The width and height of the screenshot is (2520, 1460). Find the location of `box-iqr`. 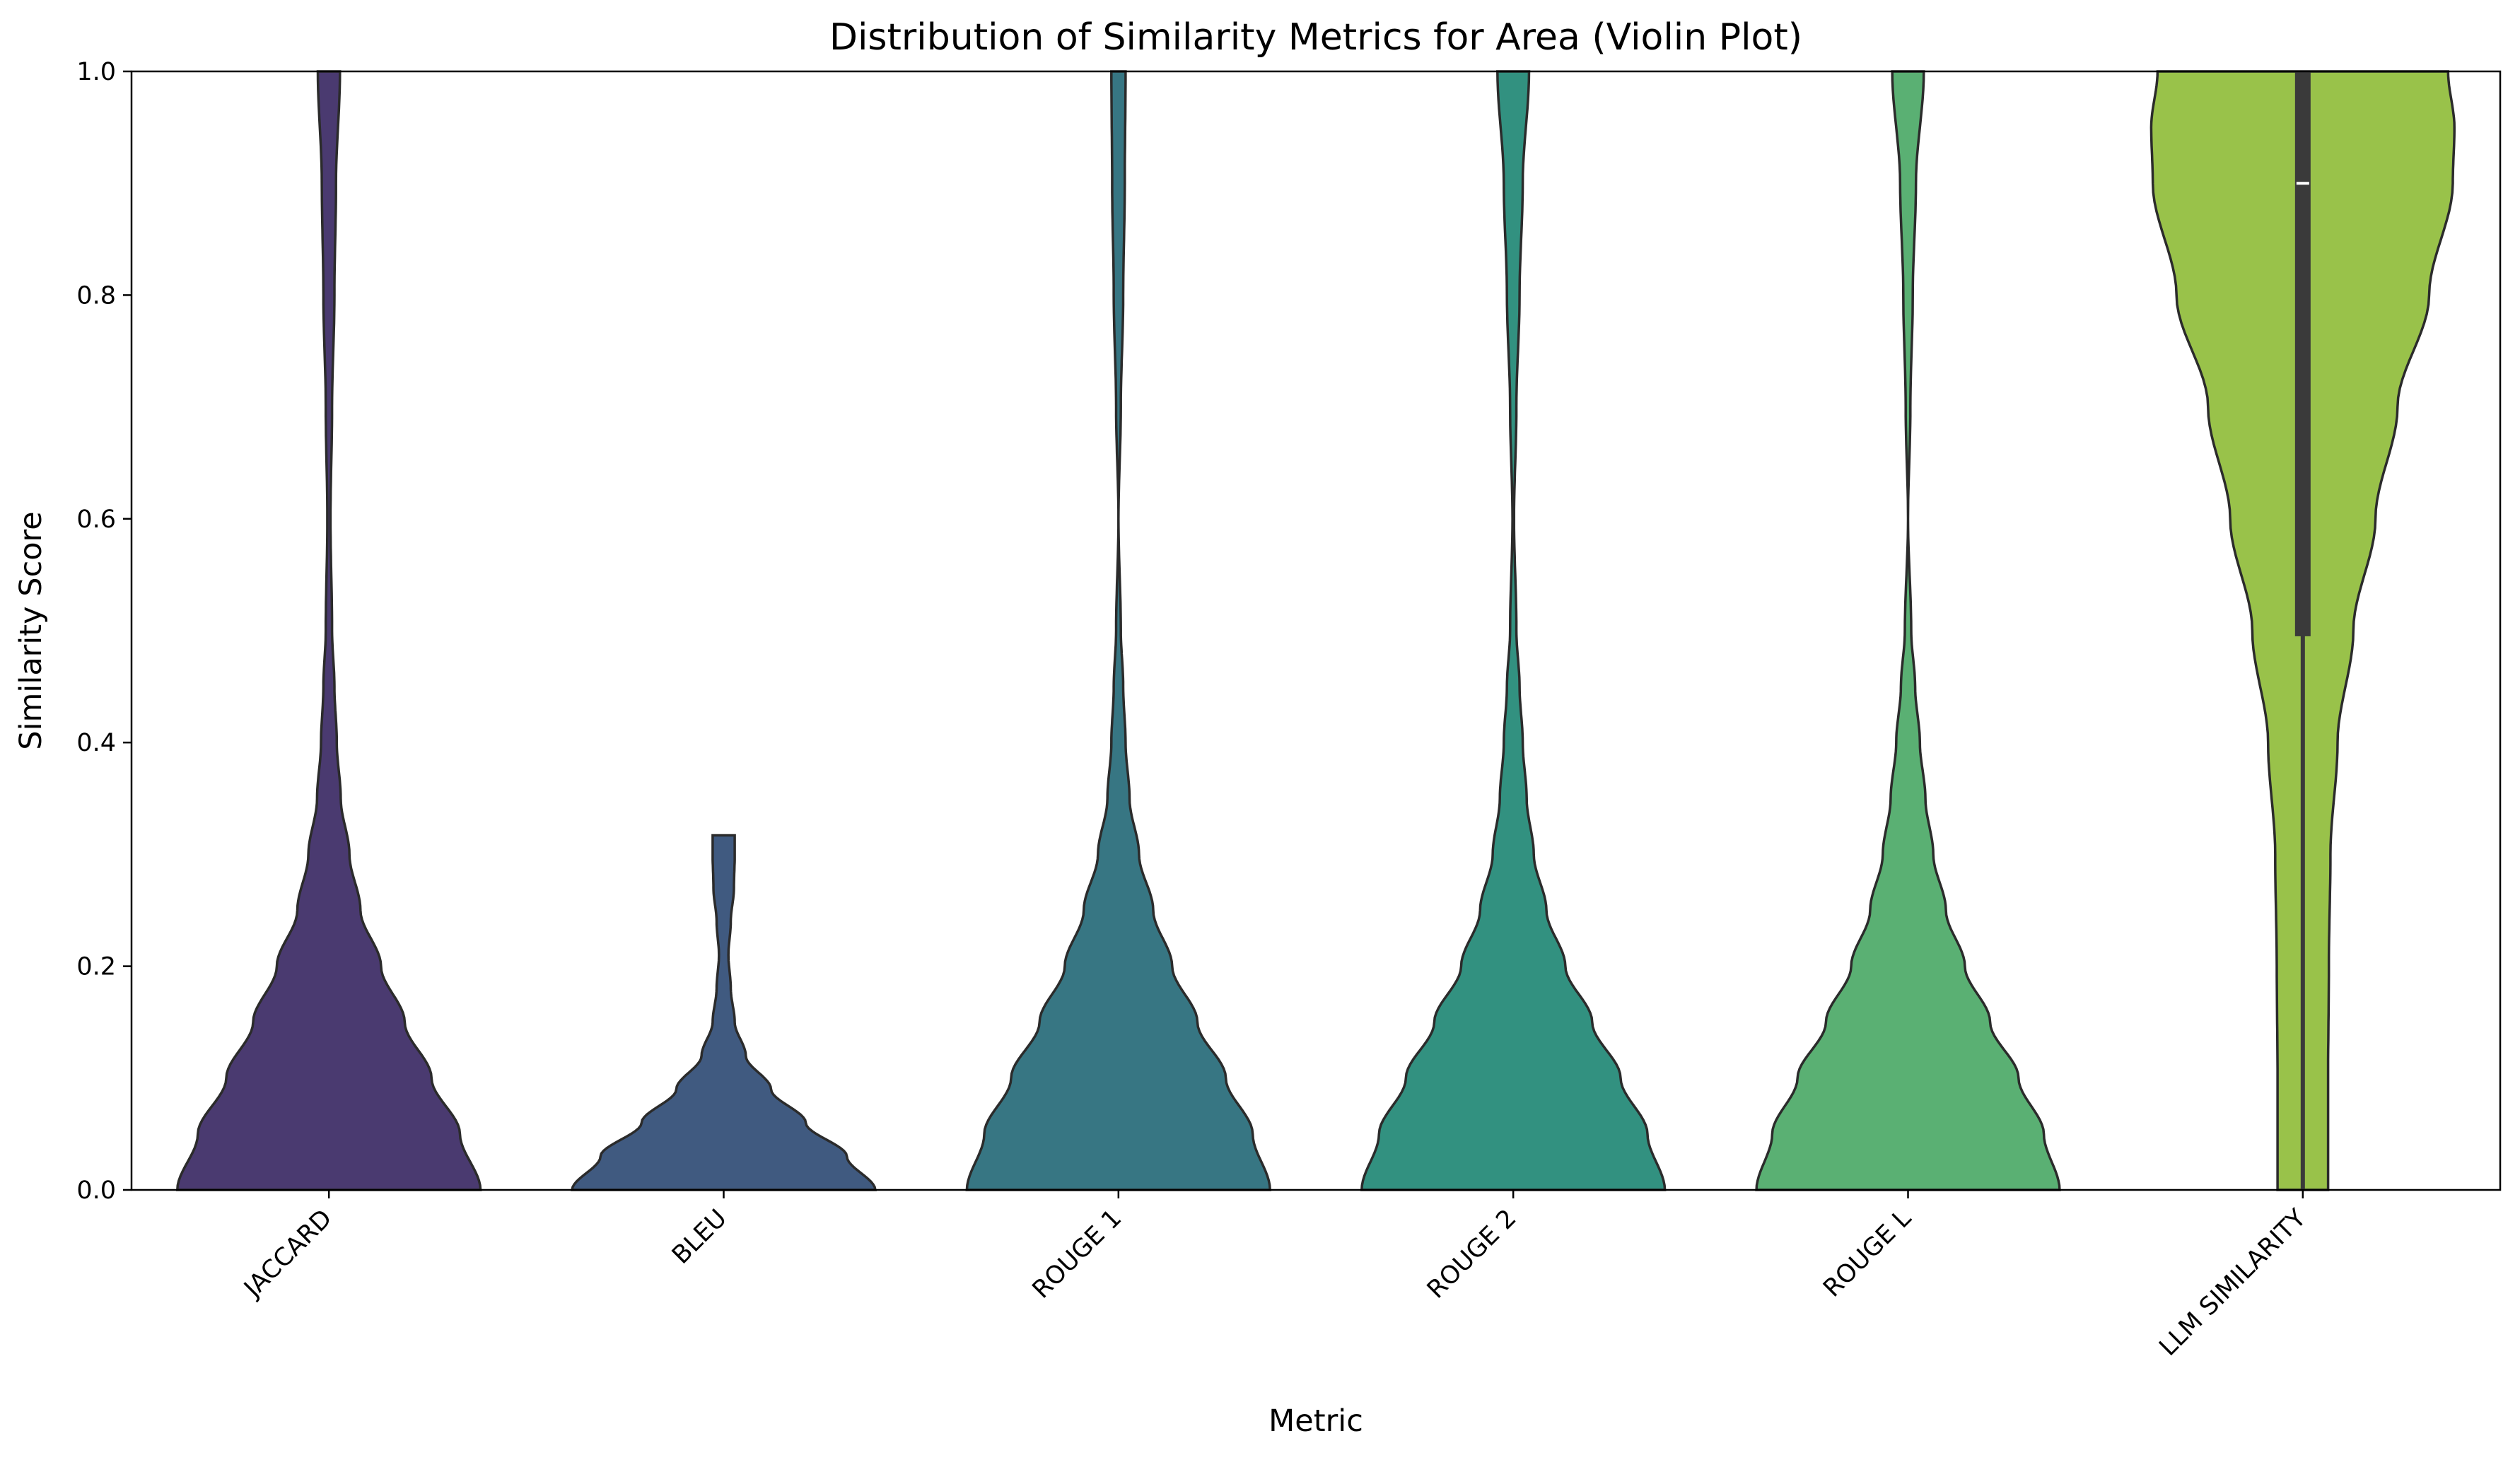

box-iqr is located at coordinates (2302, 353).